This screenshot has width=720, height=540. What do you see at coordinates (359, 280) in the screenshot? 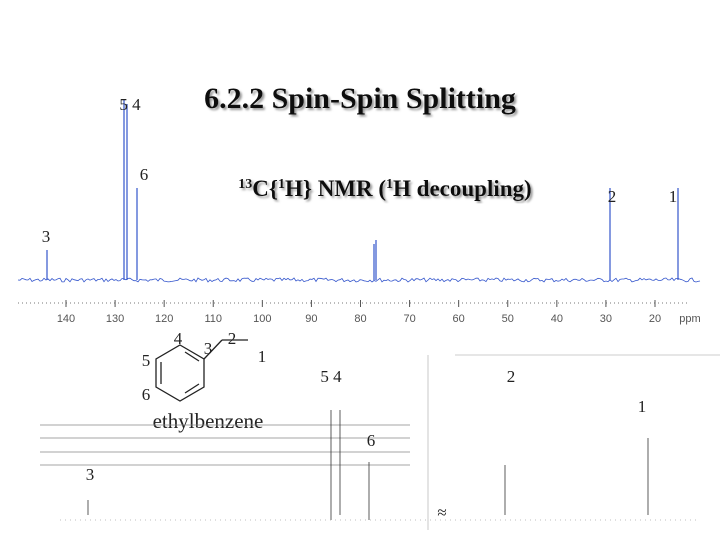
I see `baseline` at bounding box center [359, 280].